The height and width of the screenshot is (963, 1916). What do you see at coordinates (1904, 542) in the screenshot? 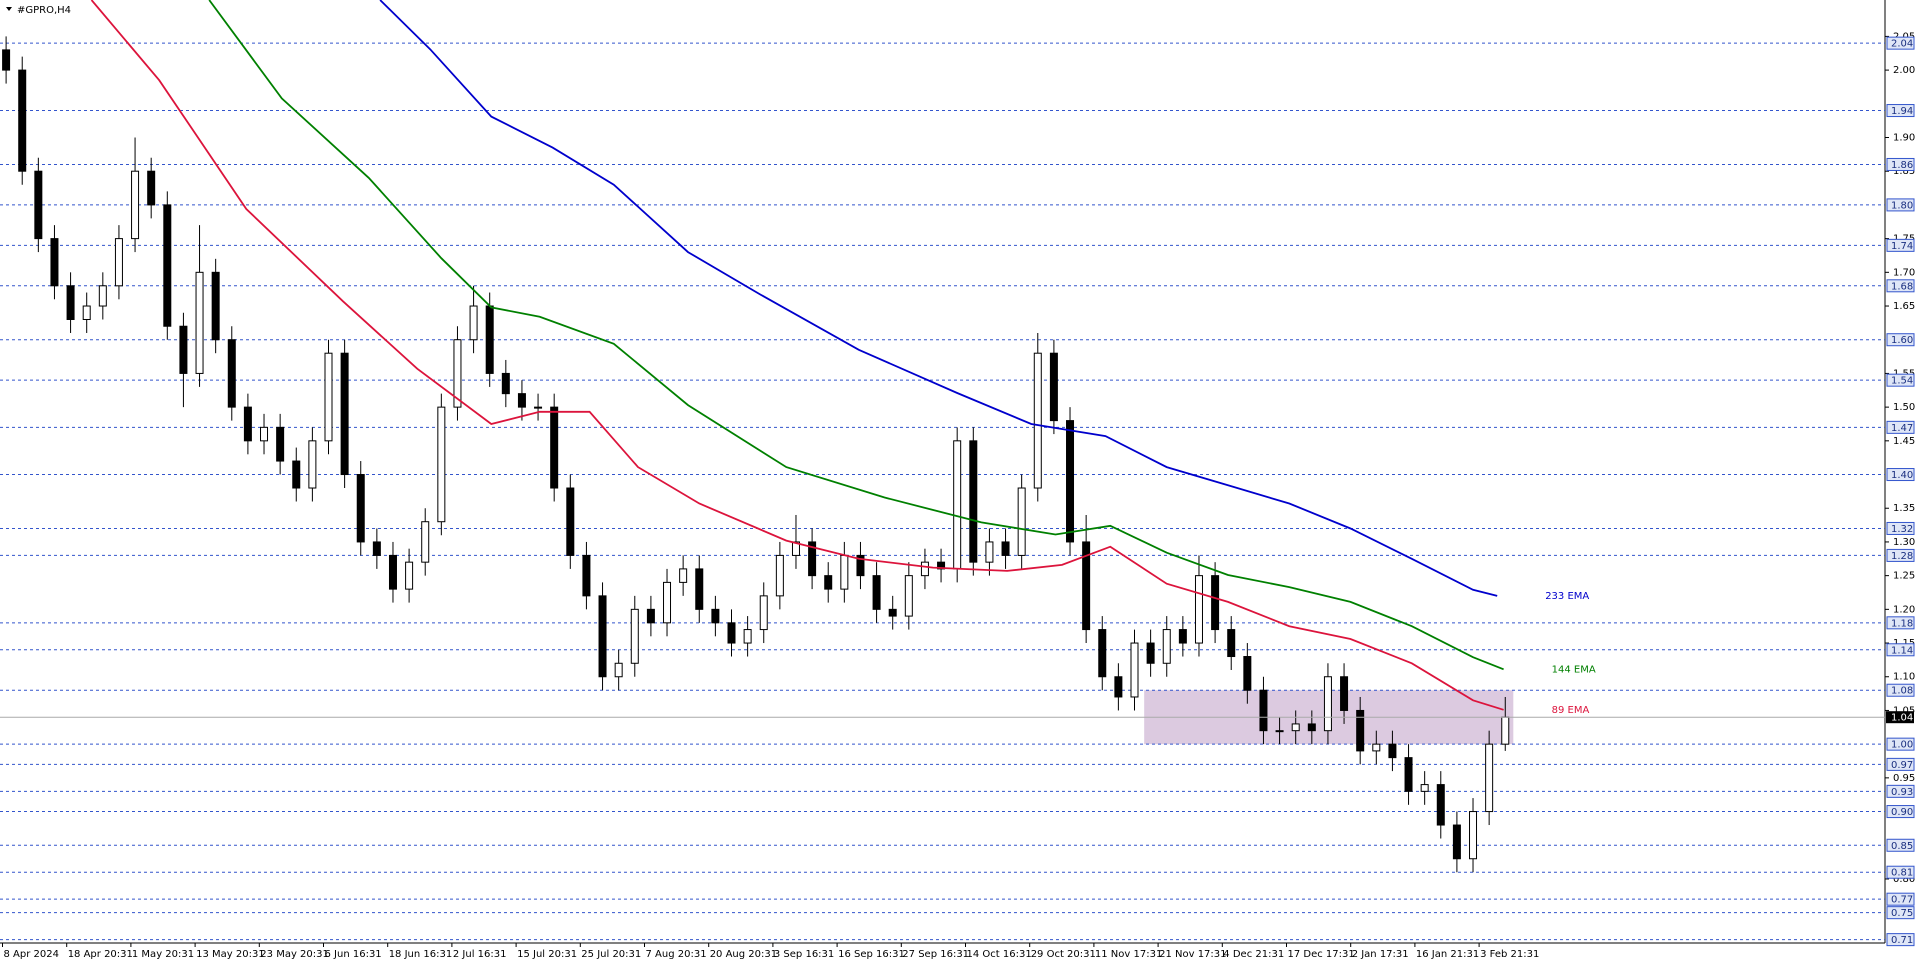
I see `y-tick-label: 1.30` at bounding box center [1904, 542].